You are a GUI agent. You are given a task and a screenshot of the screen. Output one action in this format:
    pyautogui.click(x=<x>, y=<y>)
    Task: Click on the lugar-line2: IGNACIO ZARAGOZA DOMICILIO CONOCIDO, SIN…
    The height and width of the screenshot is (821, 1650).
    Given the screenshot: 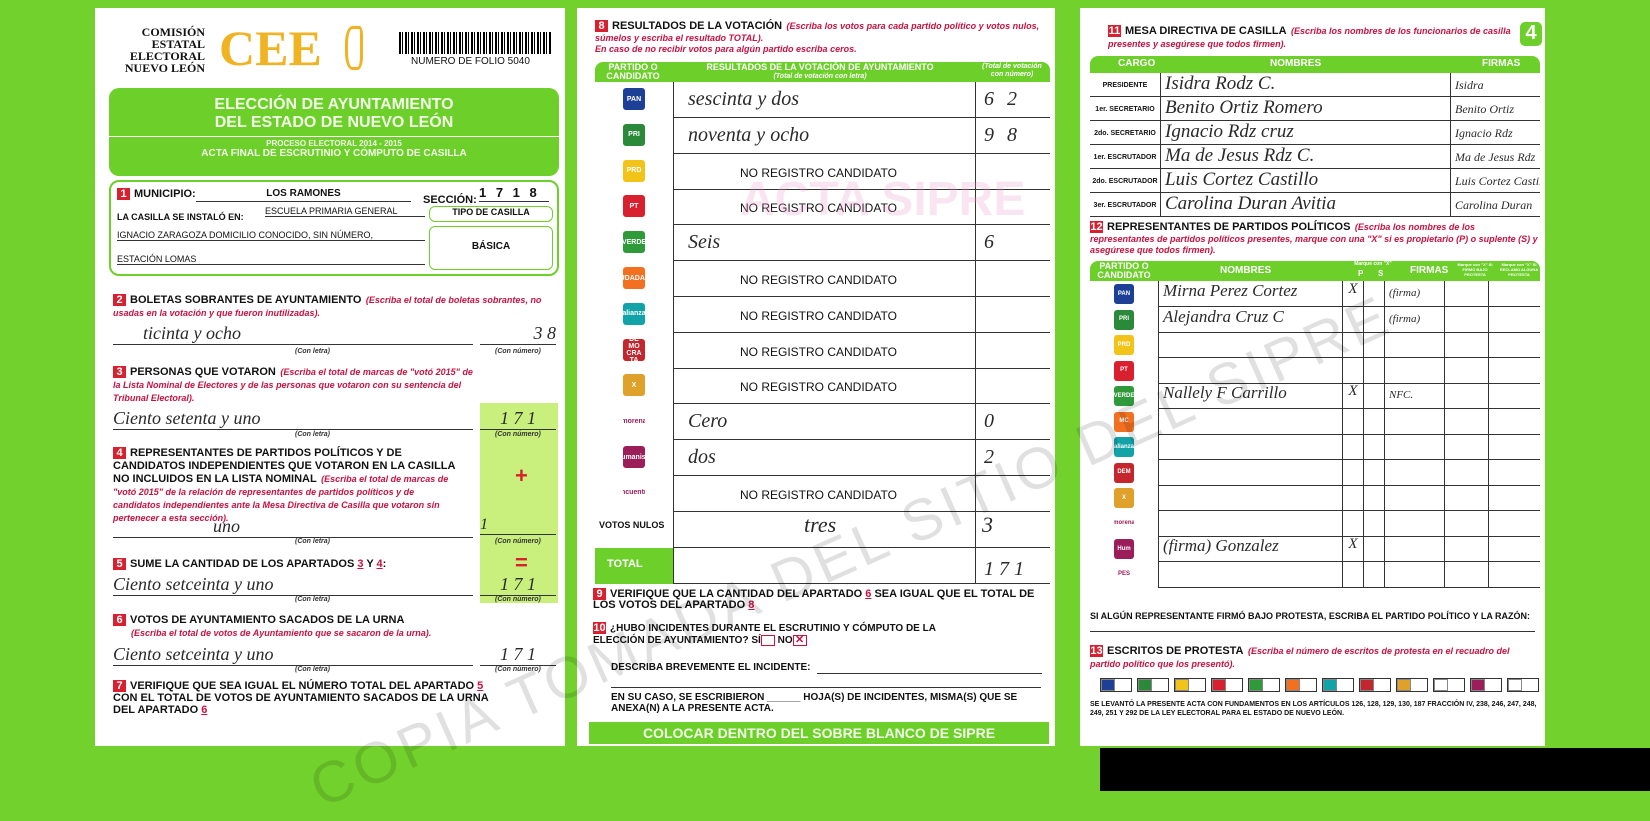 What is the action you would take?
    pyautogui.click(x=271, y=235)
    